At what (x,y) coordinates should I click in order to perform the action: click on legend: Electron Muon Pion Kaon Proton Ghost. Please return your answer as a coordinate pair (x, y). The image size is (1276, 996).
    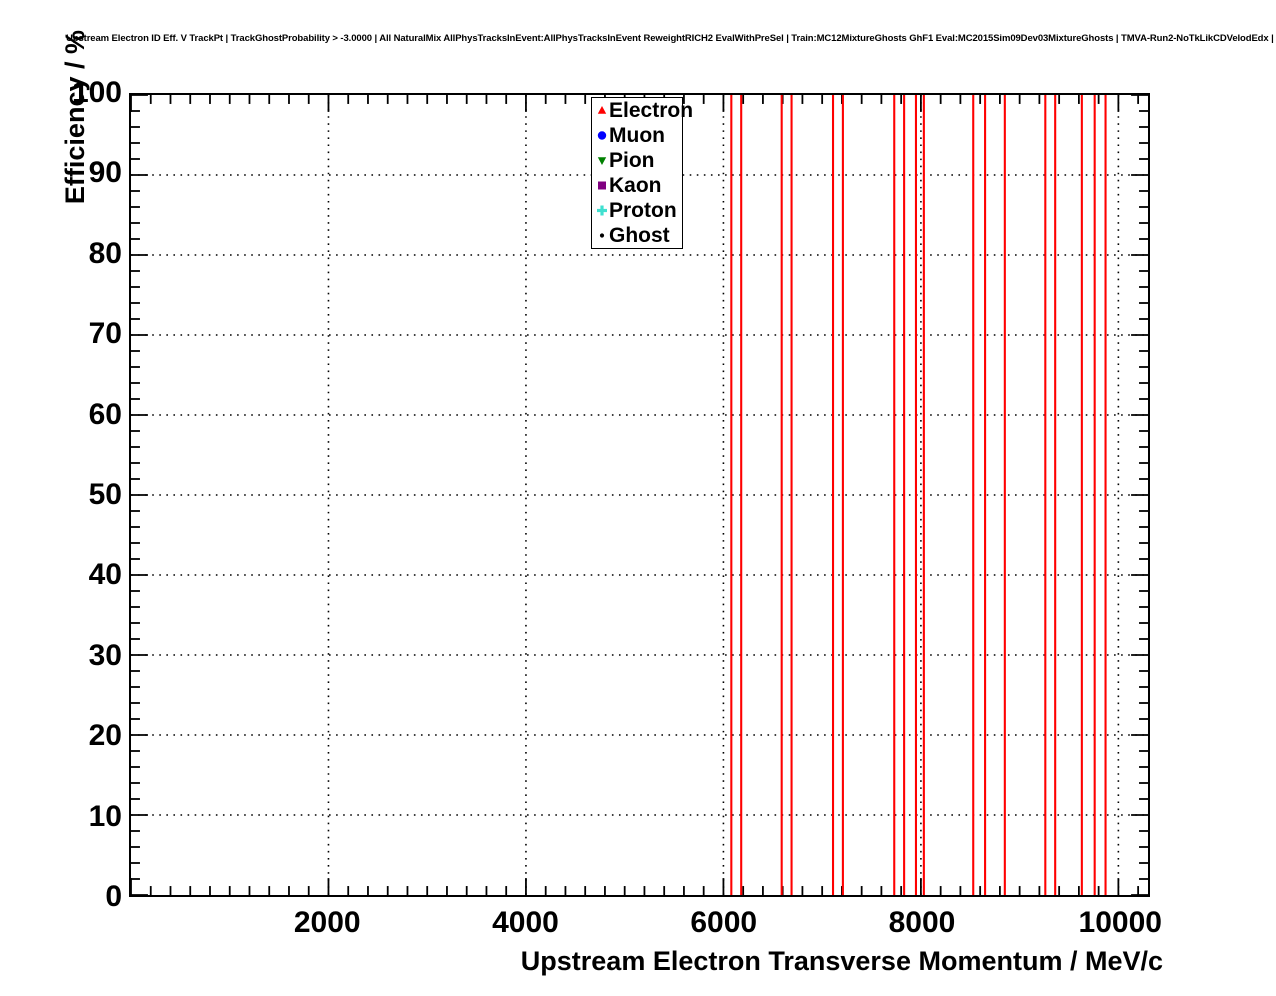
    Looking at the image, I should click on (642, 173).